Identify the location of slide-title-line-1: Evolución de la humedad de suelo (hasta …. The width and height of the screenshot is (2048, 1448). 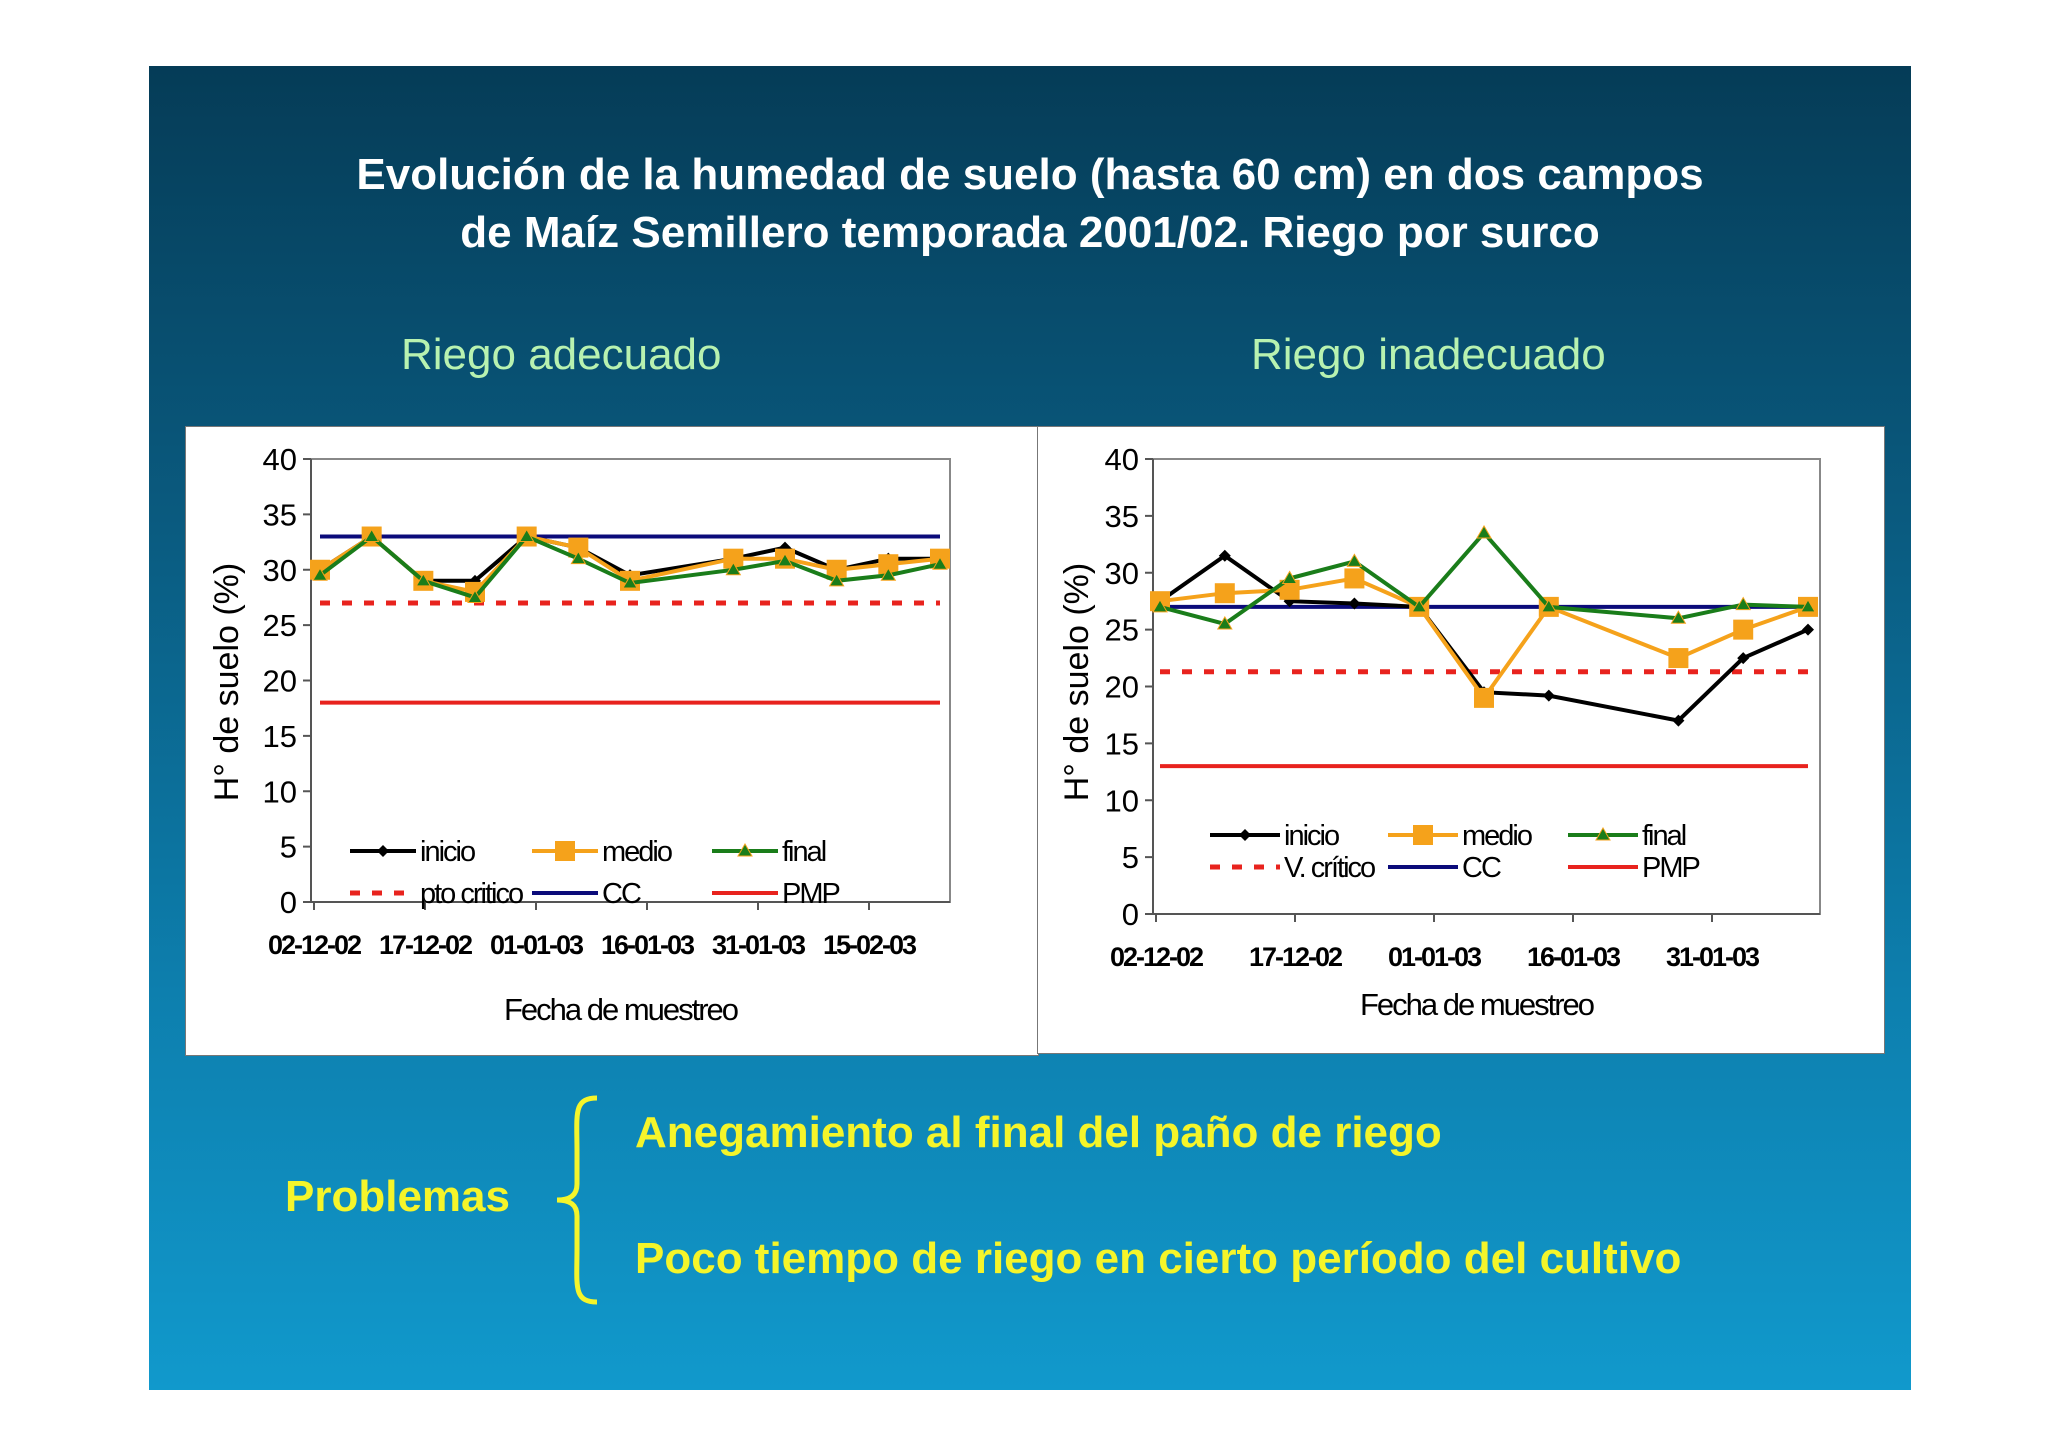
(1030, 174).